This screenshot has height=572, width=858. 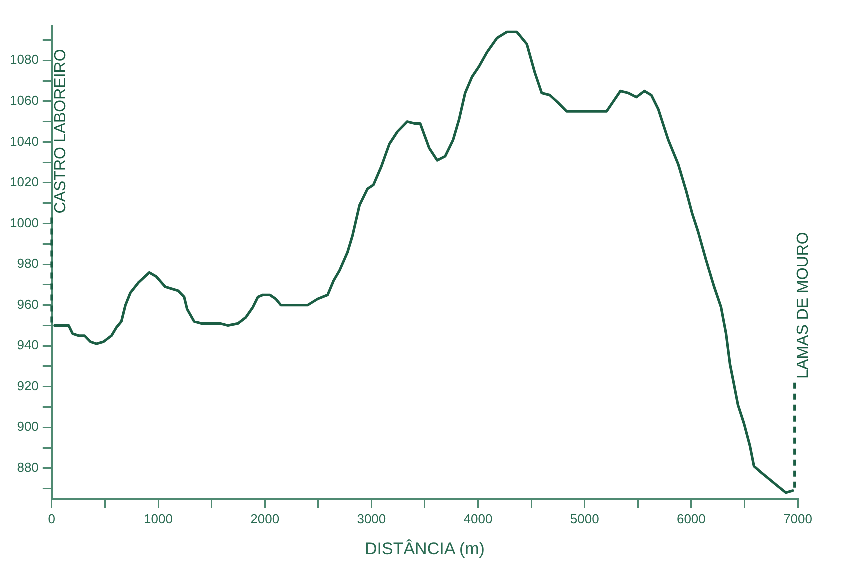 What do you see at coordinates (585, 518) in the screenshot?
I see `x-tick-label: 5000` at bounding box center [585, 518].